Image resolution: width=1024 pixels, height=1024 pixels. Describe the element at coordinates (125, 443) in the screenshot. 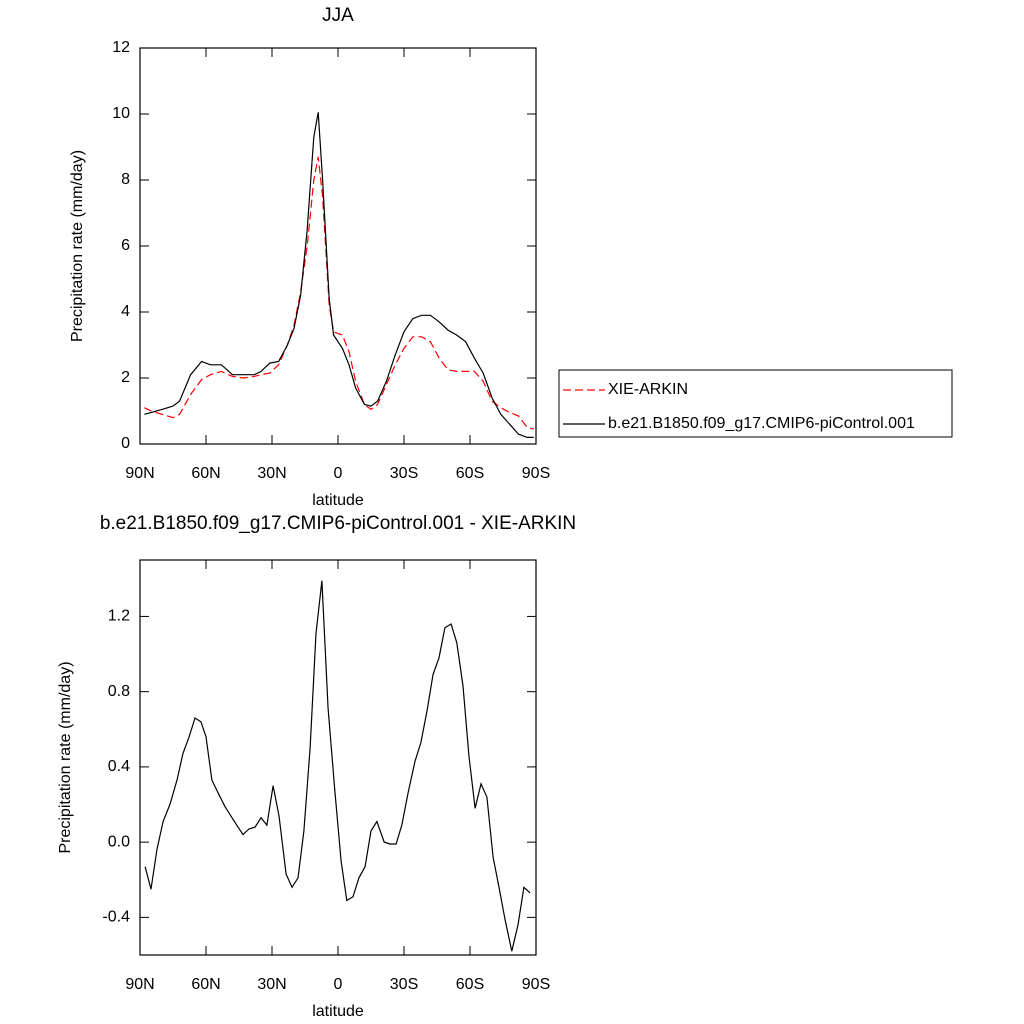

I see `y-tick-label: 0` at that location.